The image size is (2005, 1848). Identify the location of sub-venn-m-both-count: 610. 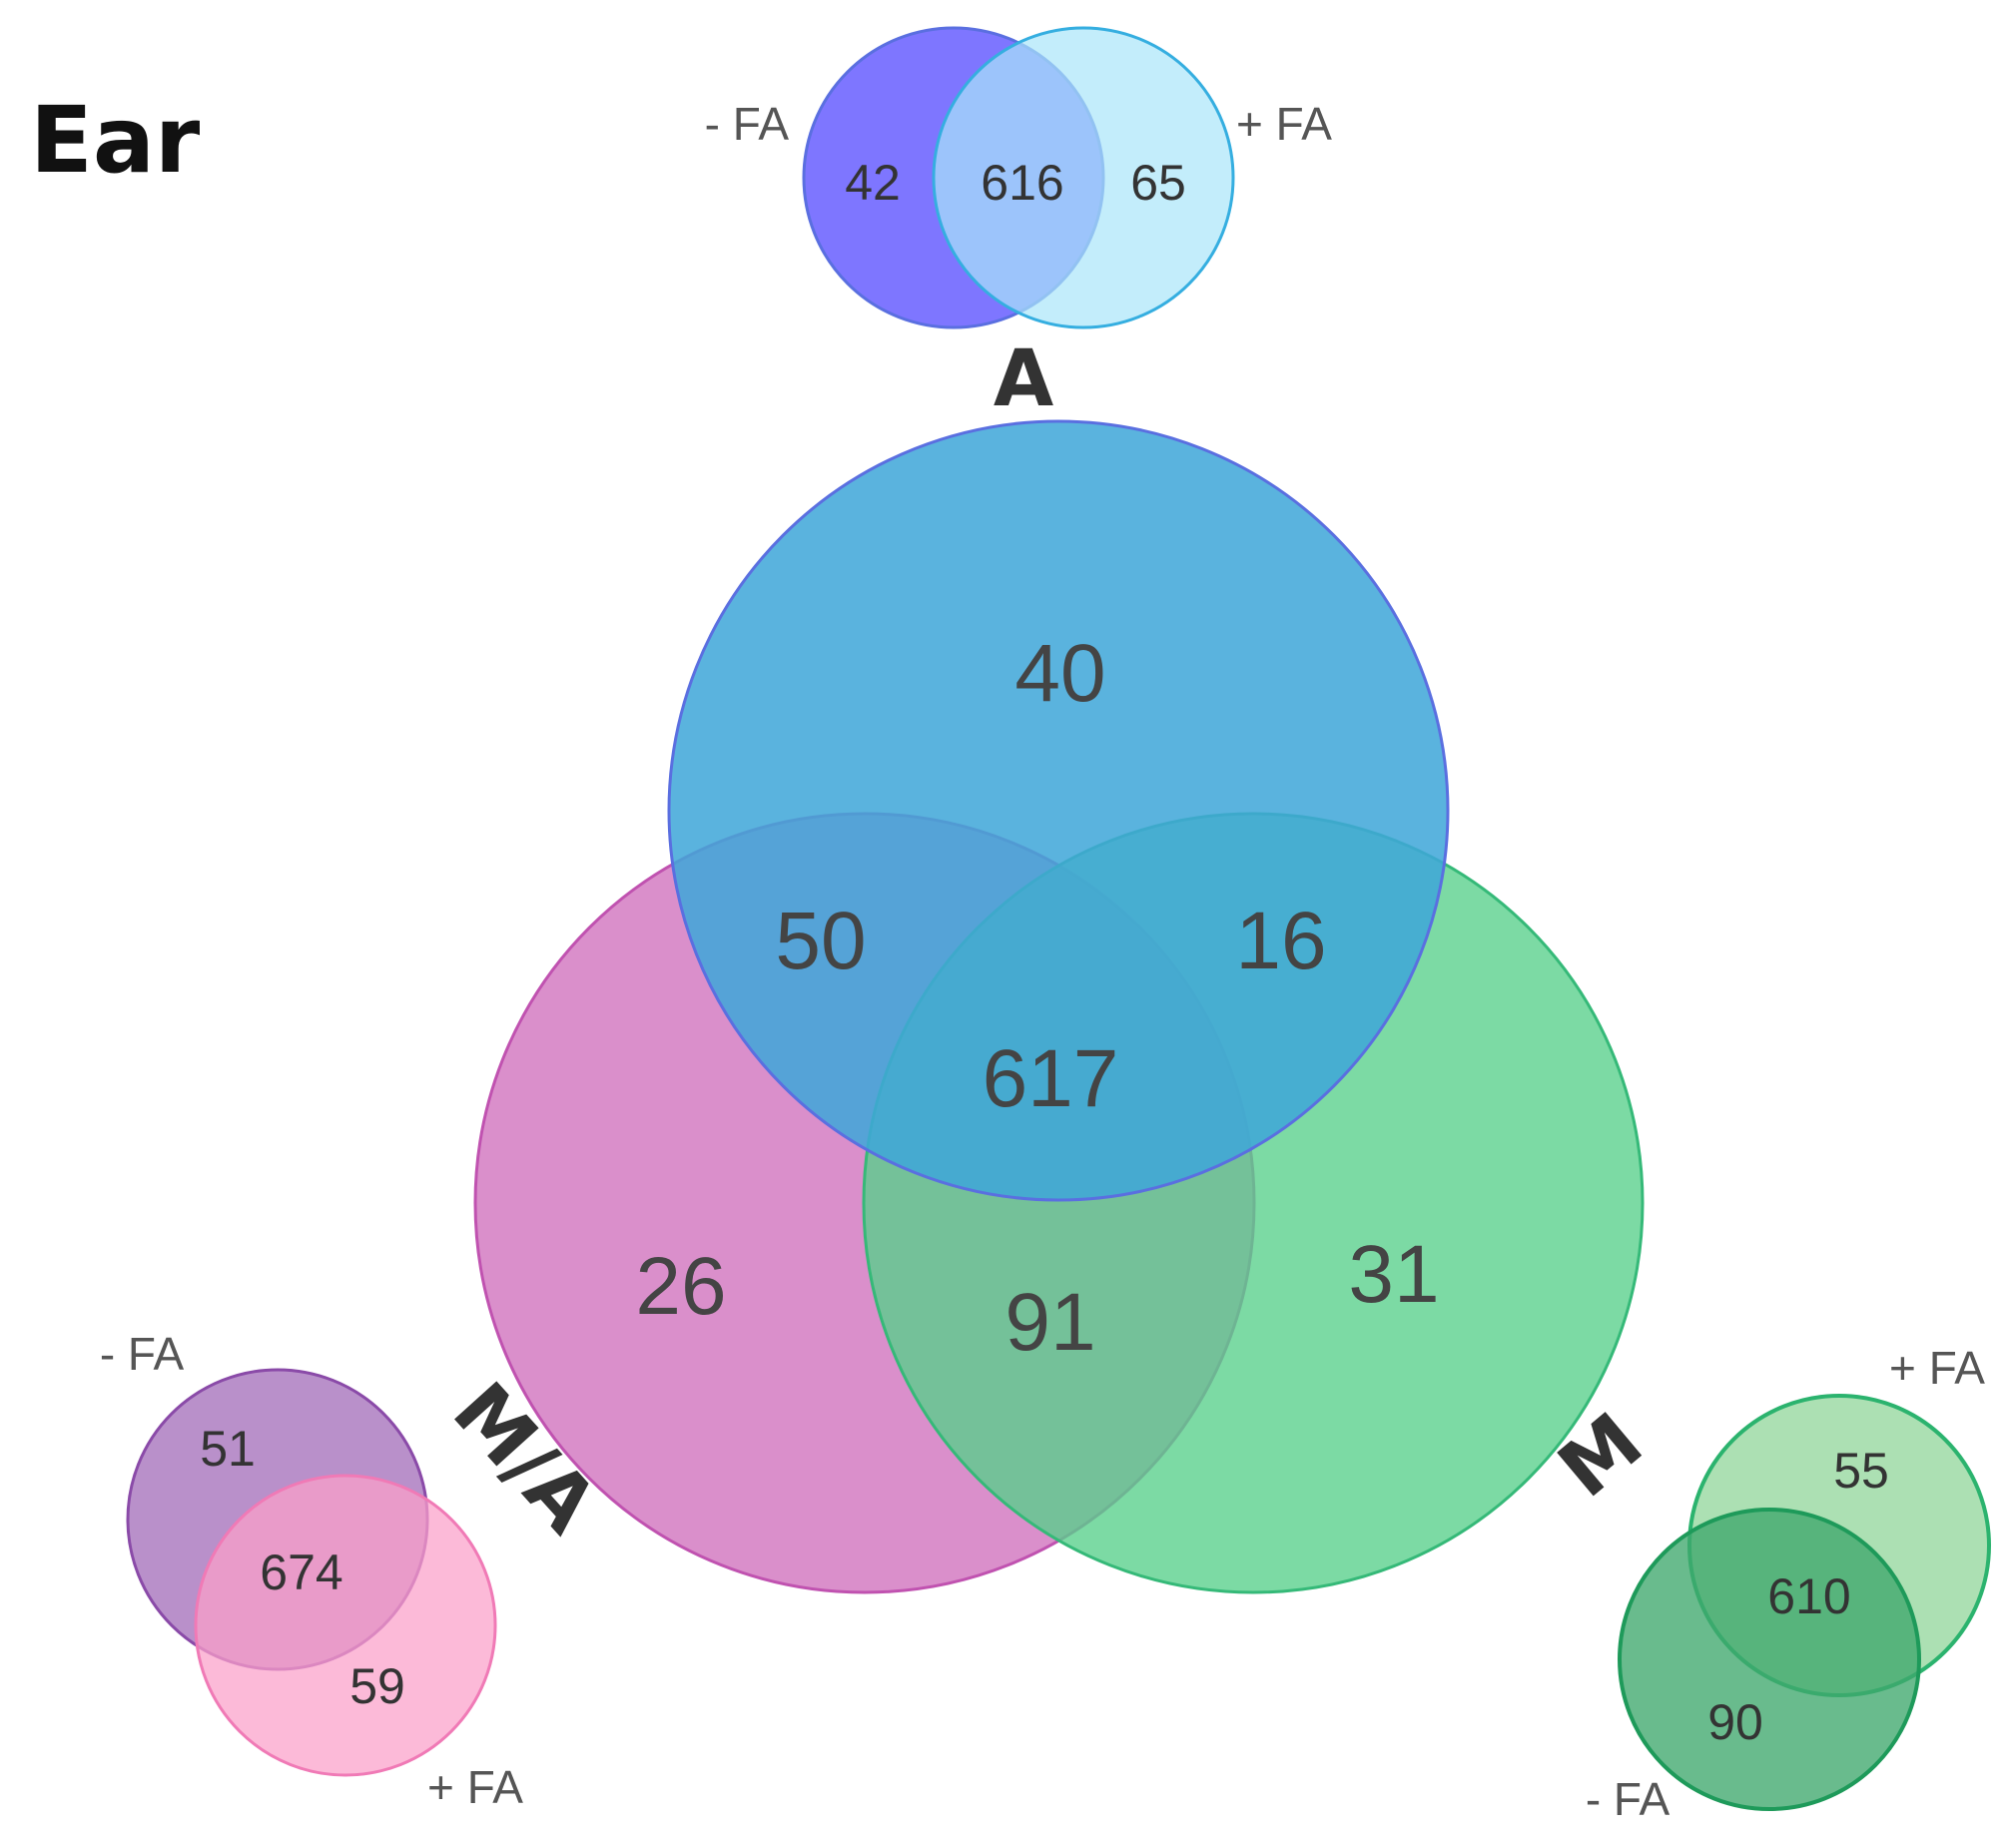
(1809, 1596).